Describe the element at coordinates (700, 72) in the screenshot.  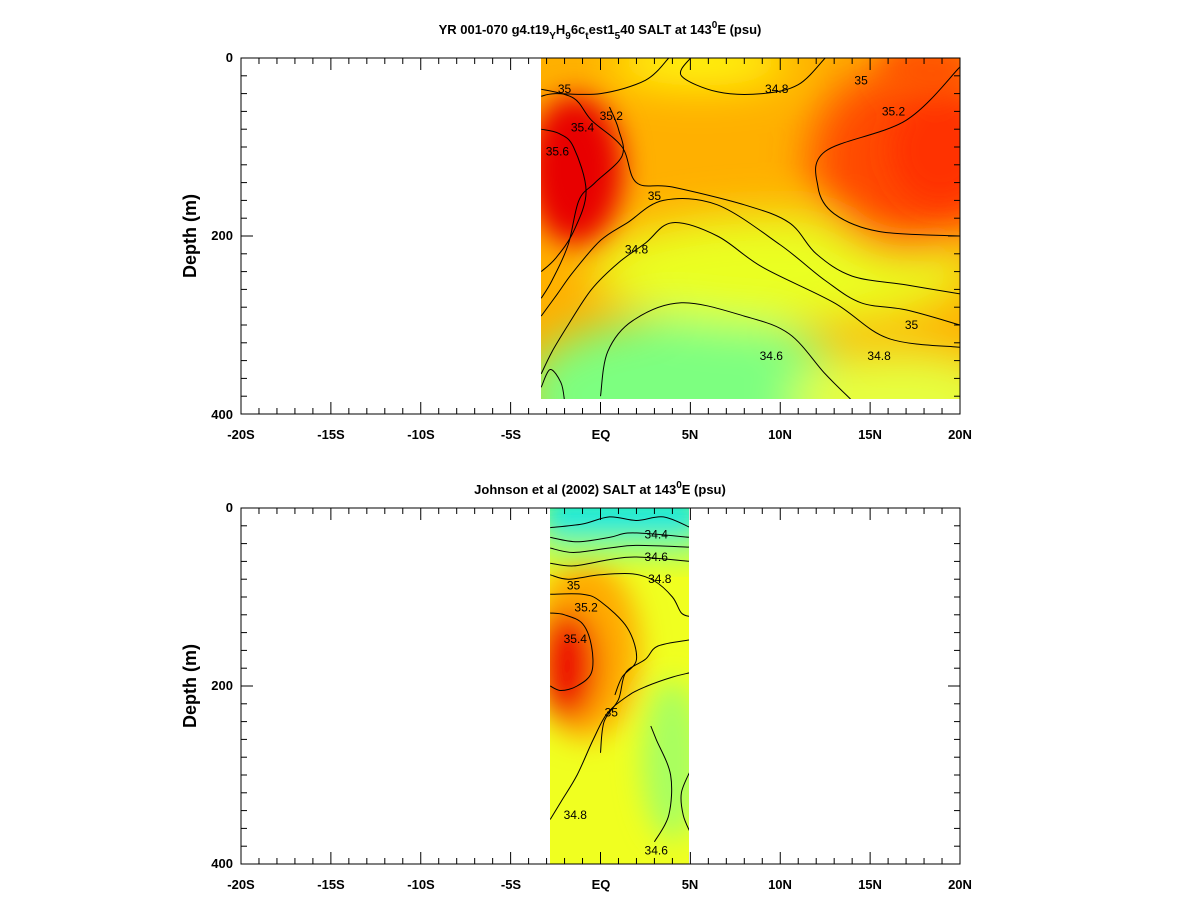
I see `upper-yellow-band` at that location.